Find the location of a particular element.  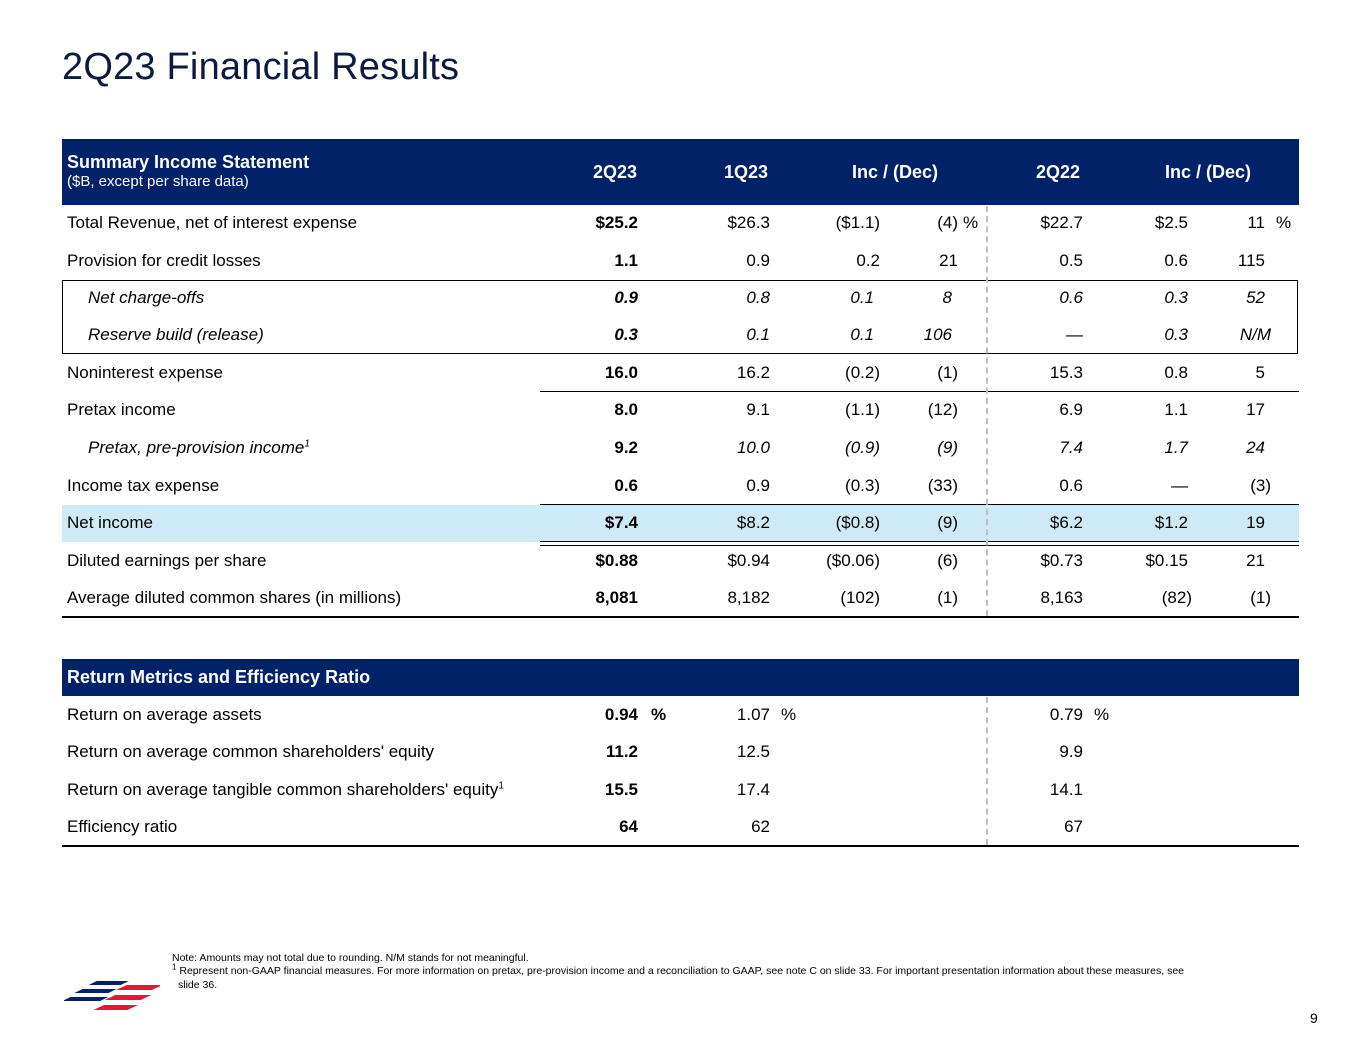

noninterest-expense-pct-2q: 5 is located at coordinates (1260, 372).